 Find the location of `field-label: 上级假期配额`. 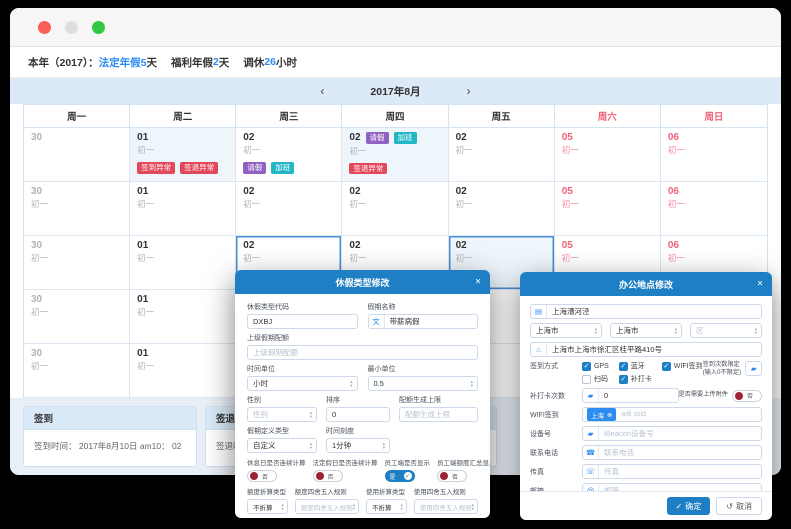

field-label: 上级假期配额 is located at coordinates (268, 338).